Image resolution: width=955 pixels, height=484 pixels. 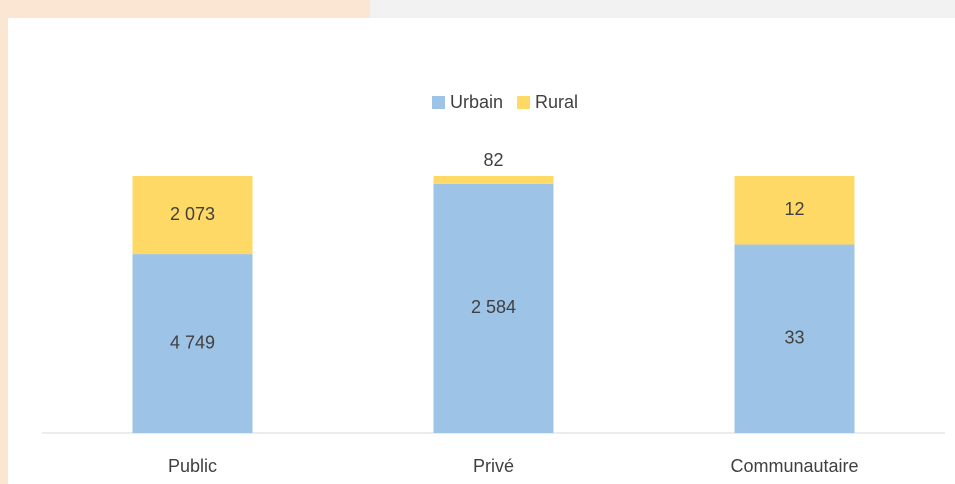 I want to click on data-label: 4 749, so click(x=192, y=342).